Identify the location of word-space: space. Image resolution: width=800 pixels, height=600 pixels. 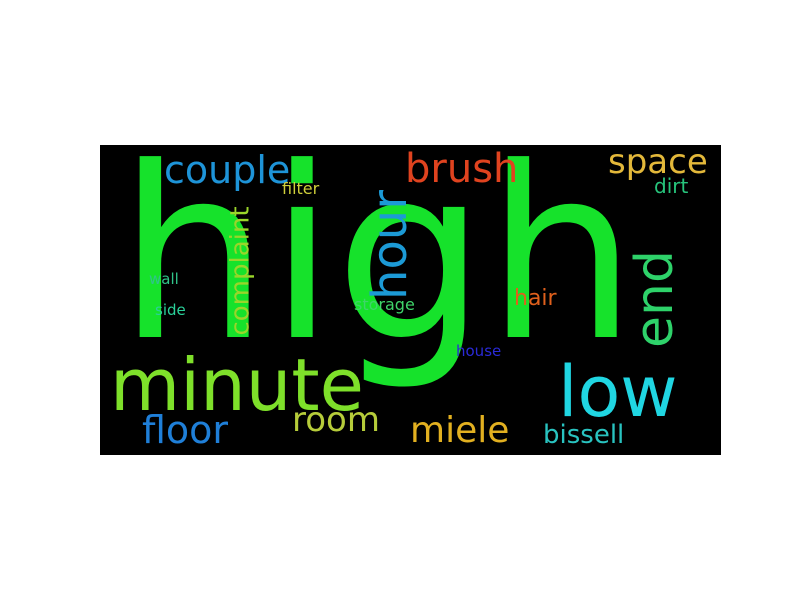
(658, 163).